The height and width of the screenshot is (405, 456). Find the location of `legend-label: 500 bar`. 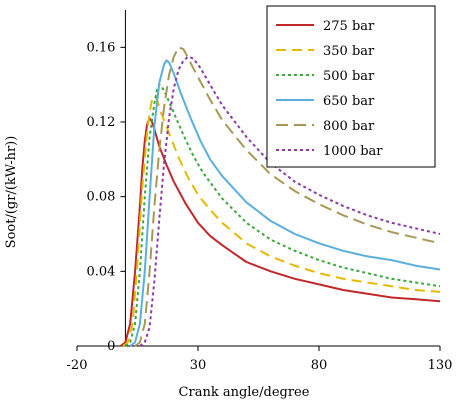

legend-label: 500 bar is located at coordinates (349, 76).